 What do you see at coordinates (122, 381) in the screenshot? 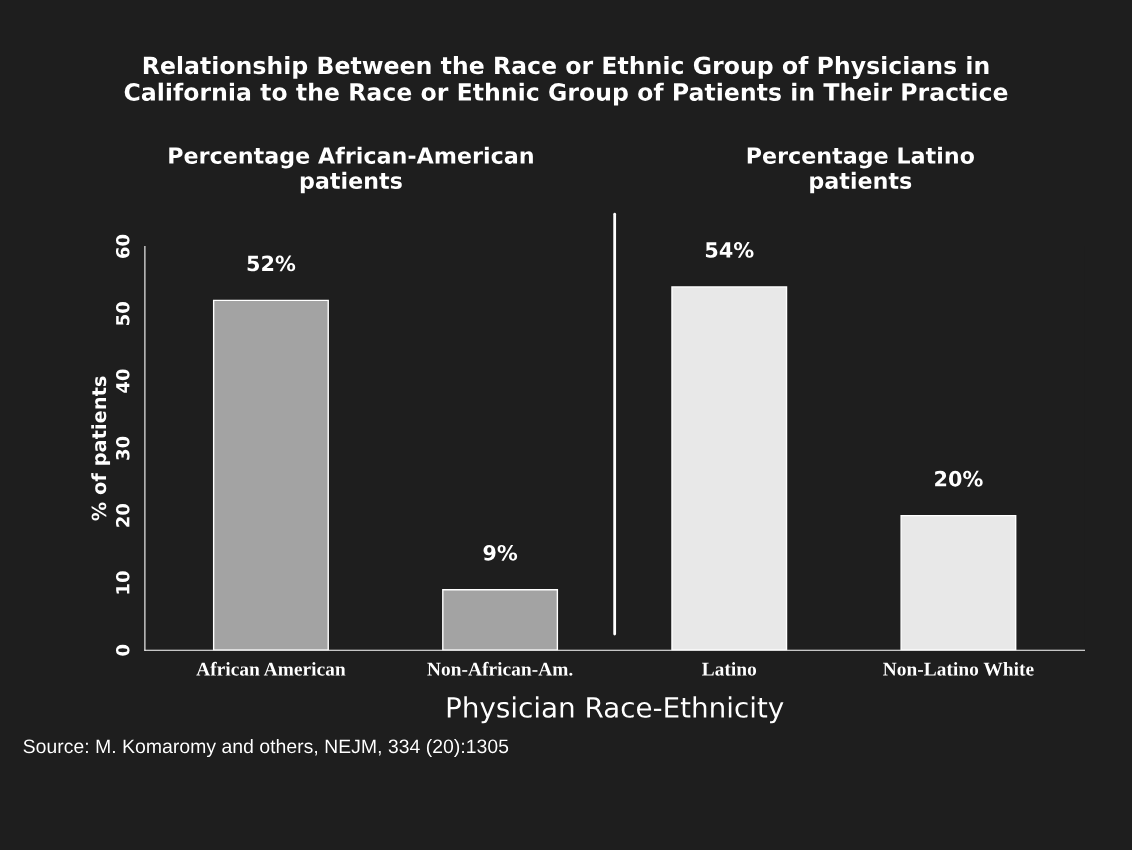
I see `y-tick-label: 40` at bounding box center [122, 381].